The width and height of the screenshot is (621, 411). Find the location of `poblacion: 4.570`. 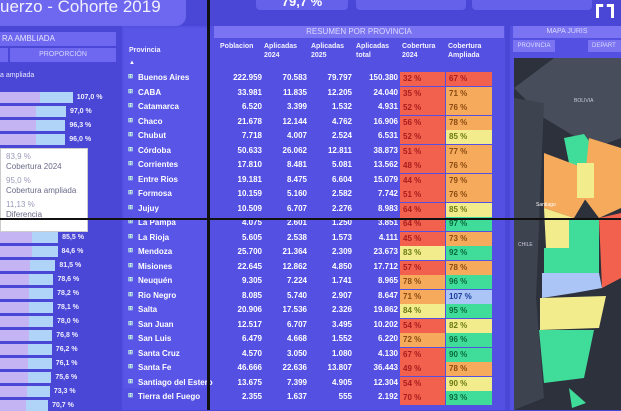

poblacion: 4.570 is located at coordinates (251, 353).